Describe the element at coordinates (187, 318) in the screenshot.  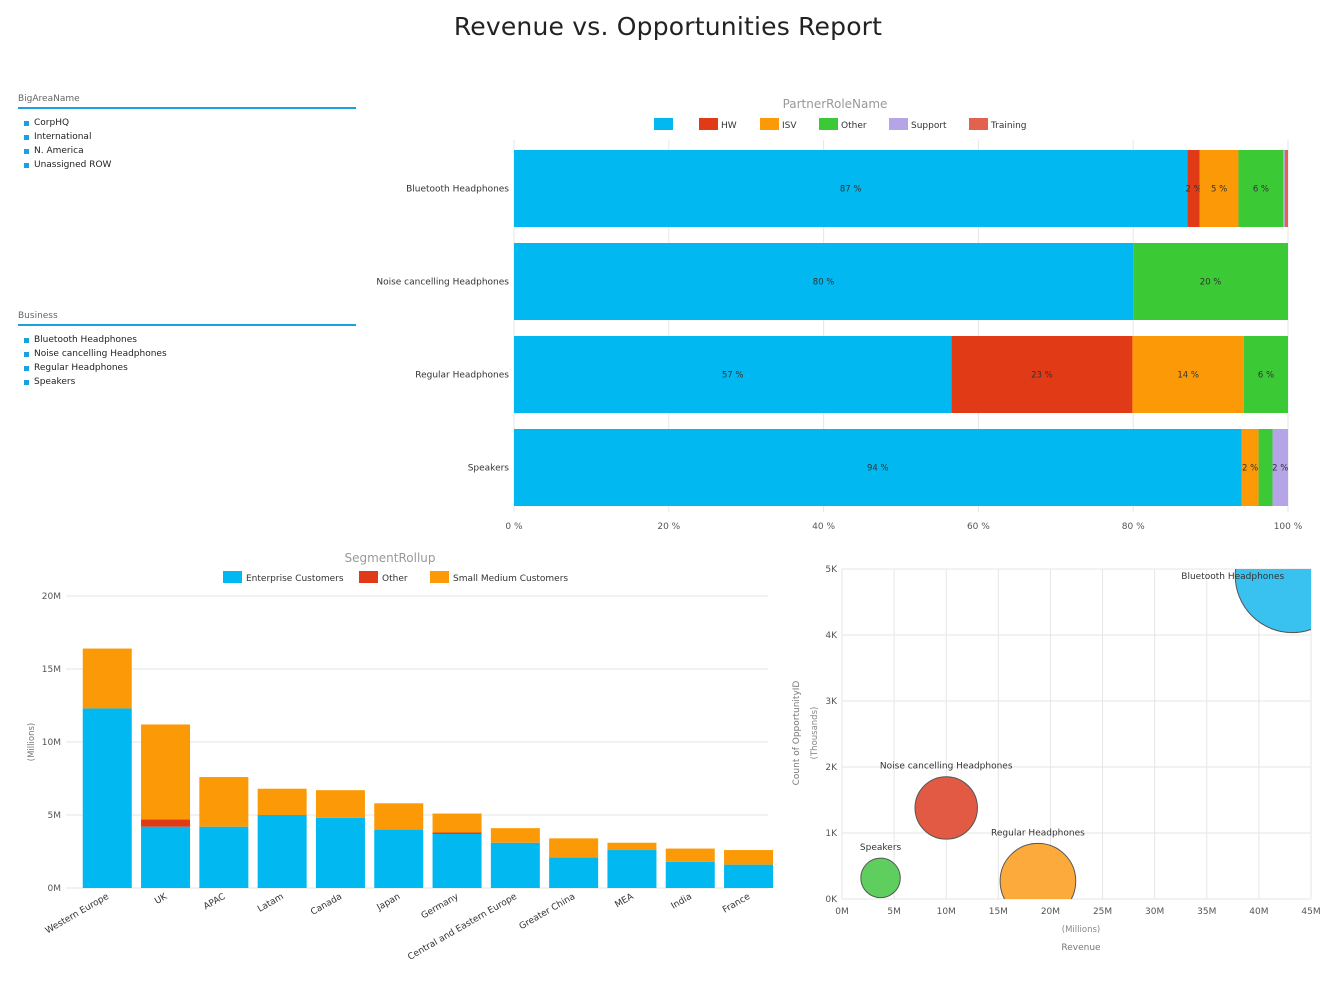
I see `slicer-header: Business` at that location.